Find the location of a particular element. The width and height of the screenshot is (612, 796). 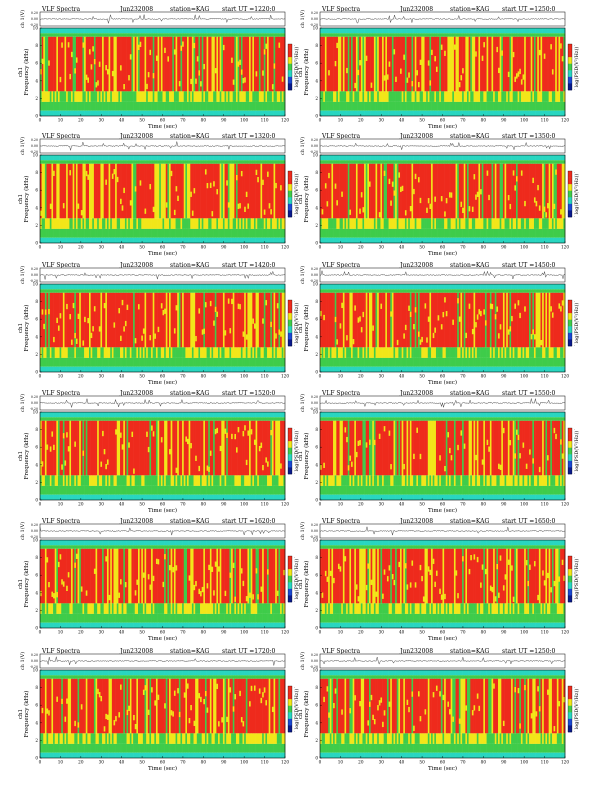

x-tick-label: 120 is located at coordinates (285, 120).